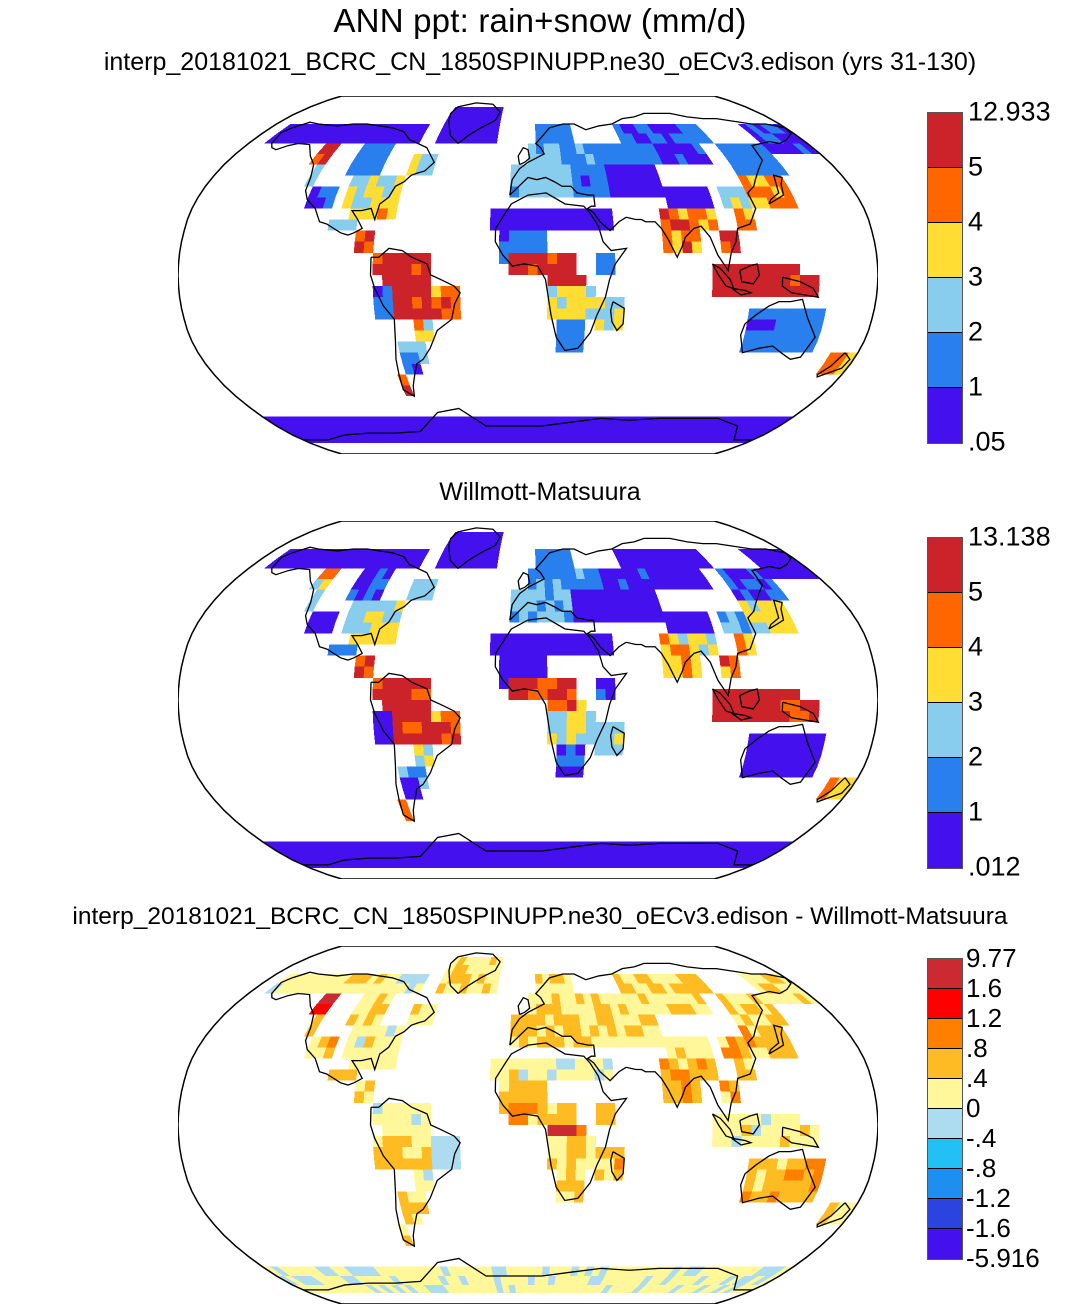  What do you see at coordinates (945, 565) in the screenshot?
I see `colorbar-band` at bounding box center [945, 565].